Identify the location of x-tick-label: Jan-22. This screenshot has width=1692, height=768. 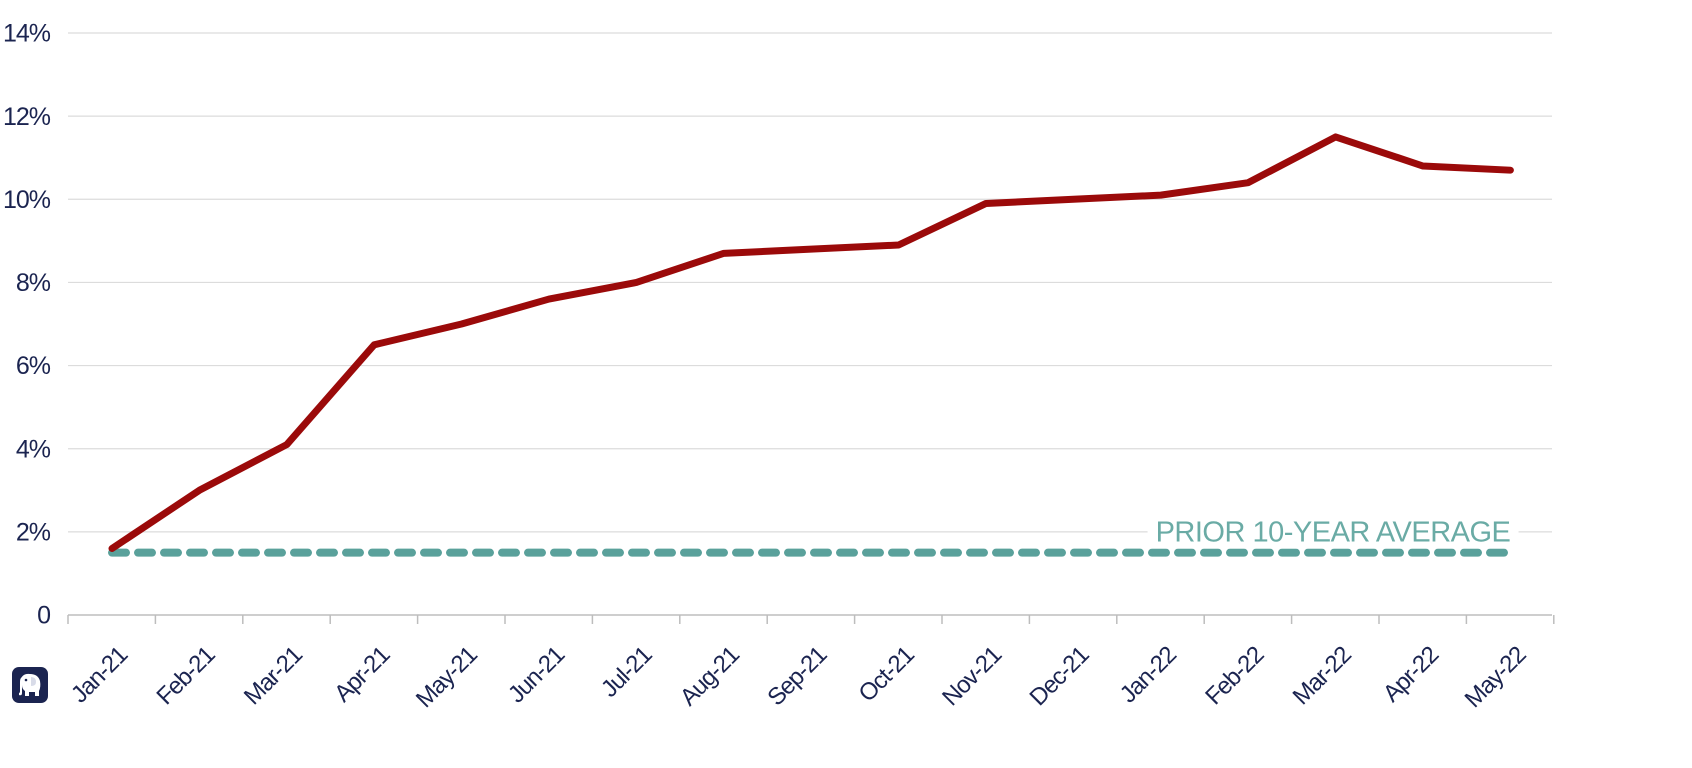
(1148, 674).